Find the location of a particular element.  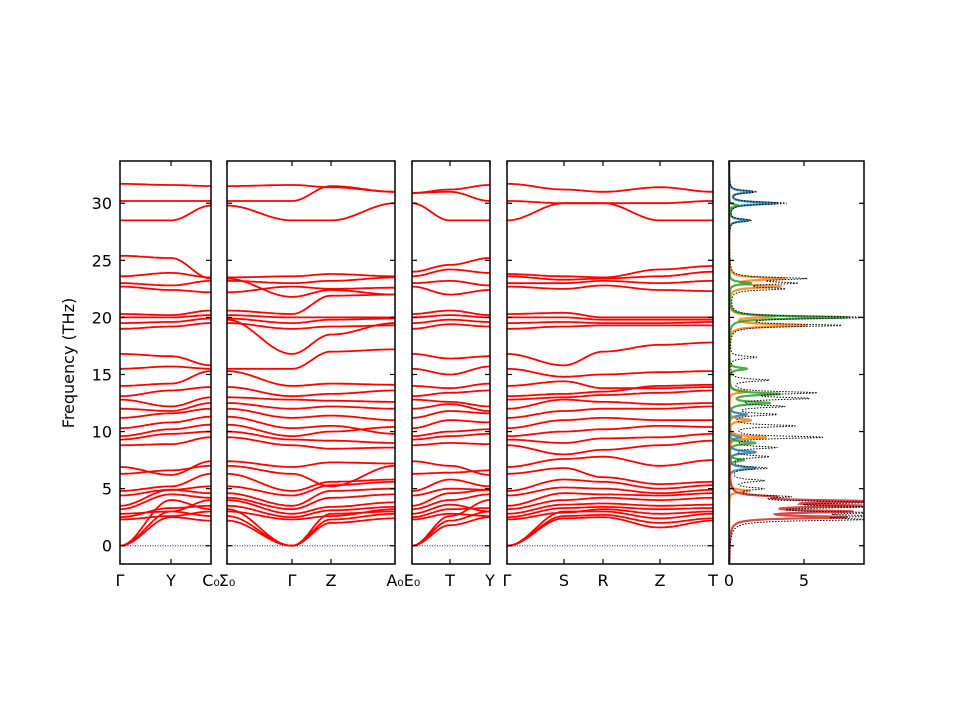

dos-plot-area is located at coordinates (796, 362).